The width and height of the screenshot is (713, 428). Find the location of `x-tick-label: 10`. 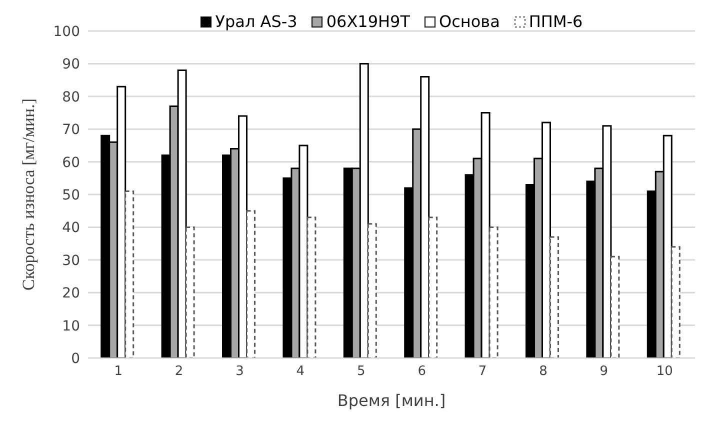

x-tick-label: 10 is located at coordinates (664, 372).